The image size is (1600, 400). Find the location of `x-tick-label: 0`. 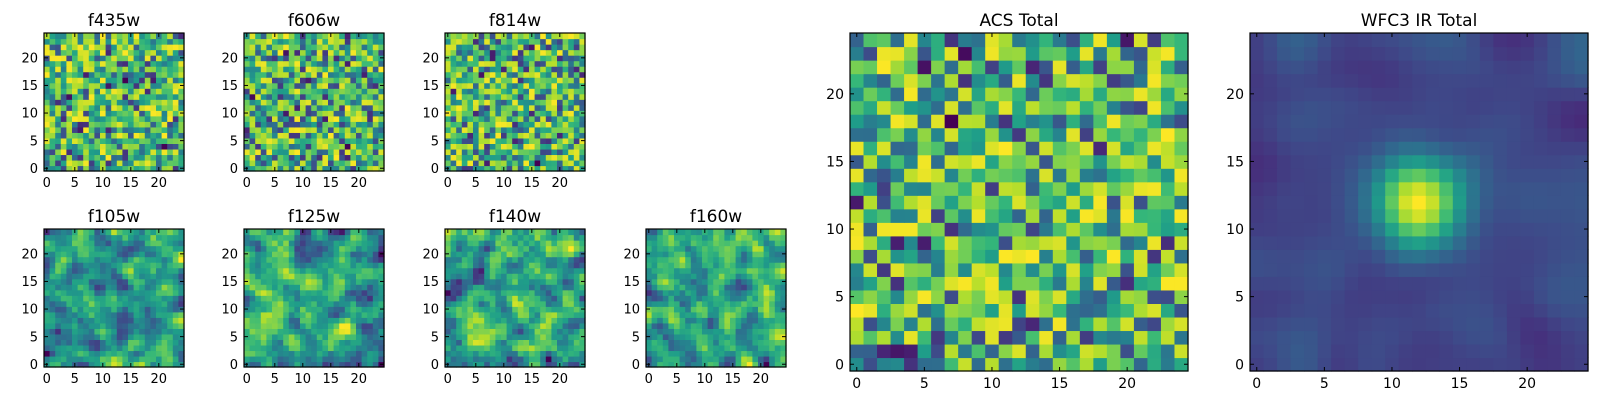

x-tick-label: 0 is located at coordinates (47, 379).